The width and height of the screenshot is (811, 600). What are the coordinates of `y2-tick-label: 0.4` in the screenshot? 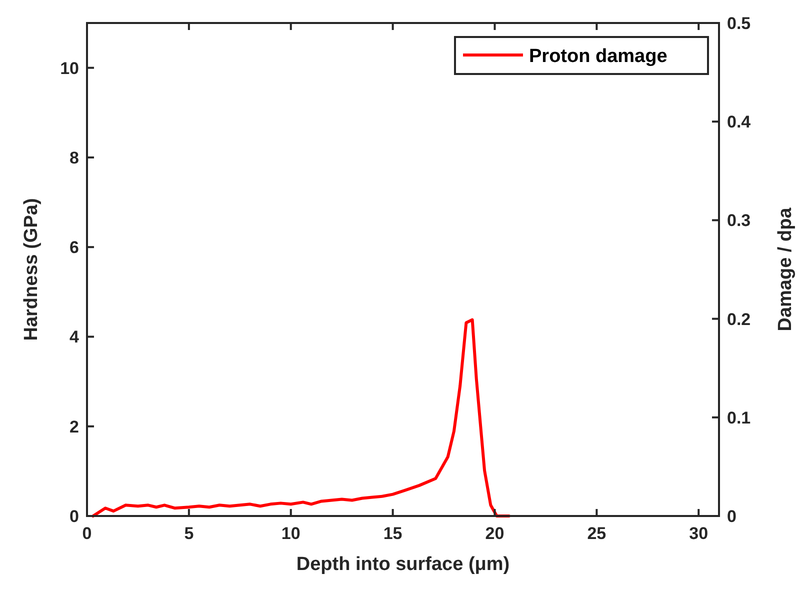 It's located at (739, 122).